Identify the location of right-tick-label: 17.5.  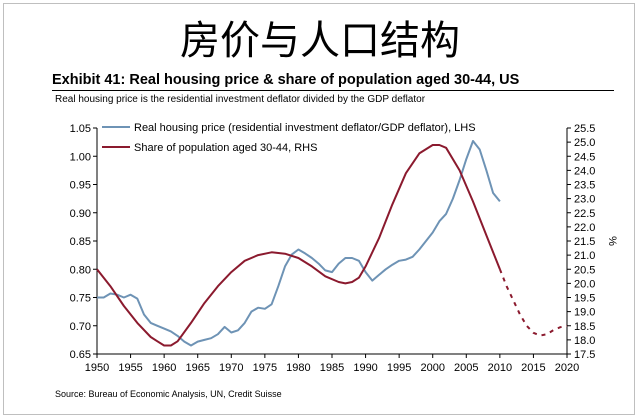
(584, 355).